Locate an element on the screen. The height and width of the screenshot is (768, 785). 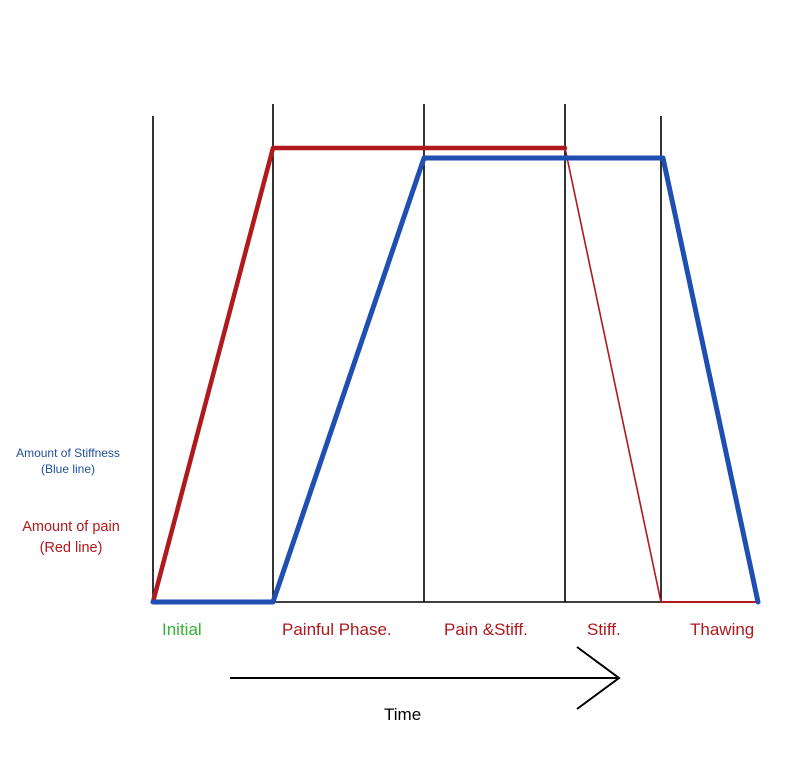
stiffness-label-note: (Blue line) is located at coordinates (68, 469).